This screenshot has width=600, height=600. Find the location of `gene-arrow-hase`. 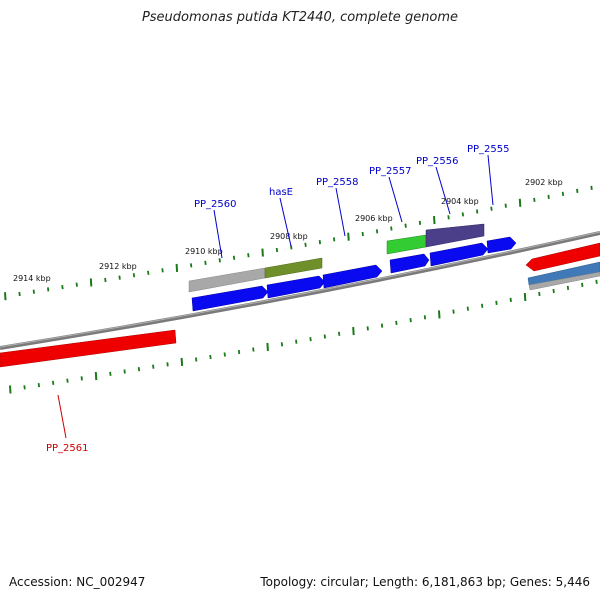

gene-arrow-hase is located at coordinates (296, 287).